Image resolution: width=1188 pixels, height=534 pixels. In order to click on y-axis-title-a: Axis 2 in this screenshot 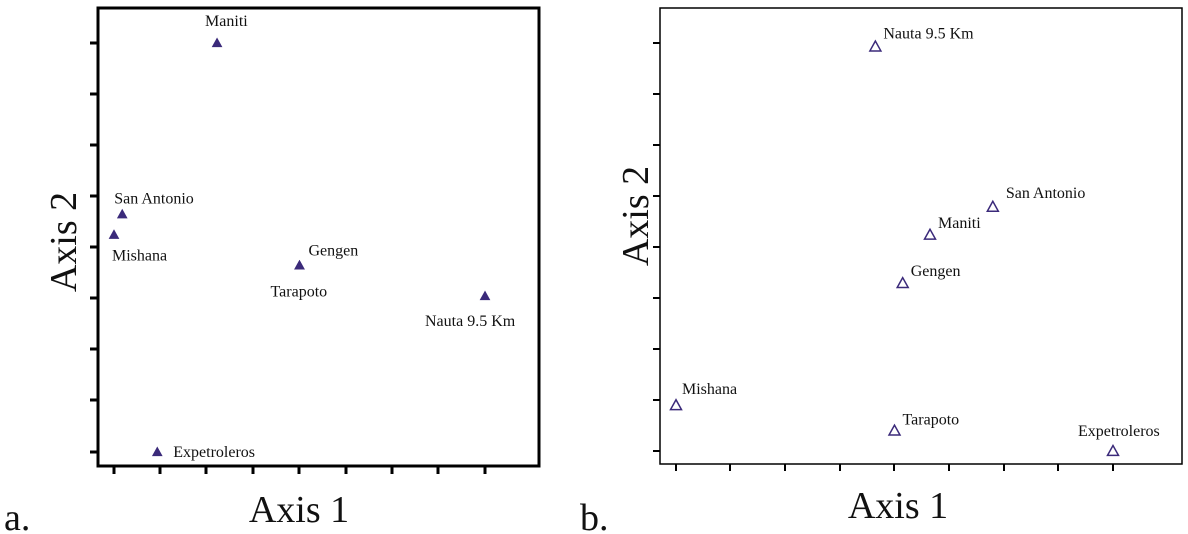, I will do `click(64, 242)`.